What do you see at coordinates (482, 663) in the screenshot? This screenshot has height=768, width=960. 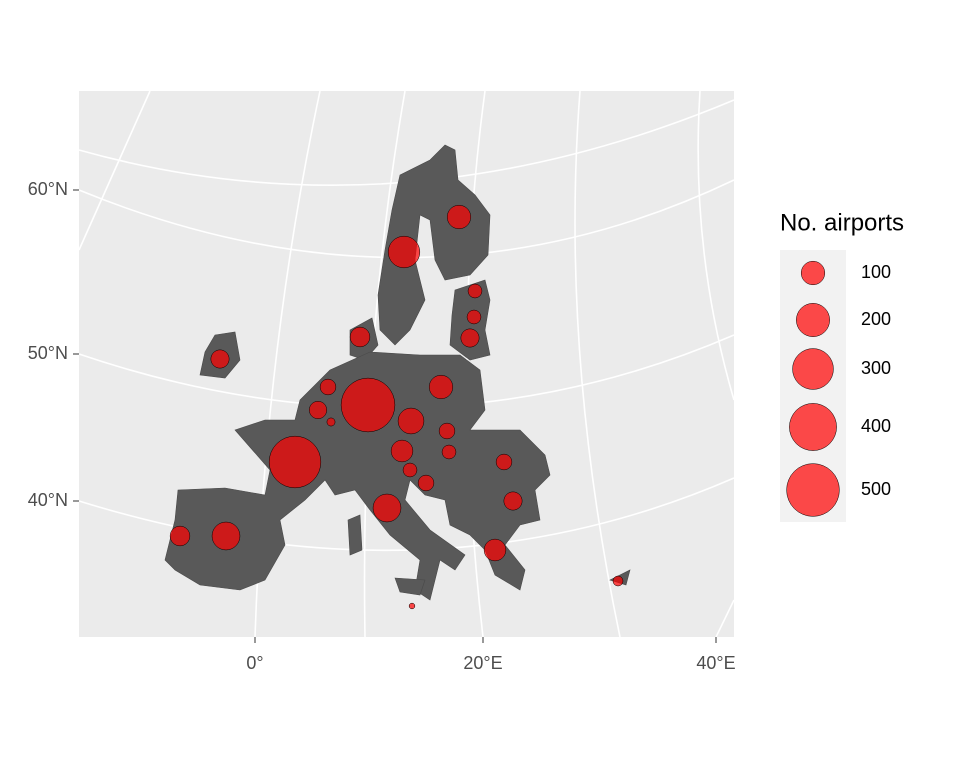 I see `x-axis-label: 20°E` at bounding box center [482, 663].